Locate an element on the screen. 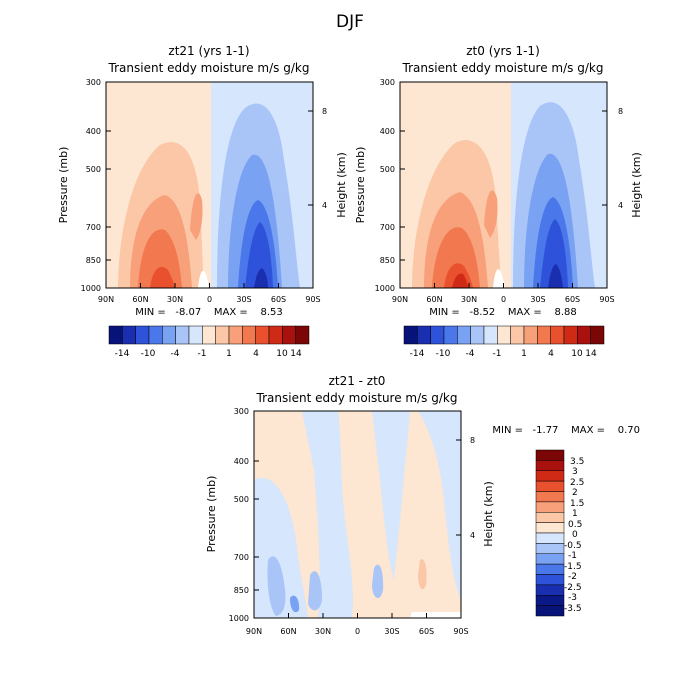 Image resolution: width=700 pixels, height=700 pixels. colorbar: -14 -10 -4 -1 1 4 10 14 is located at coordinates (209, 342).